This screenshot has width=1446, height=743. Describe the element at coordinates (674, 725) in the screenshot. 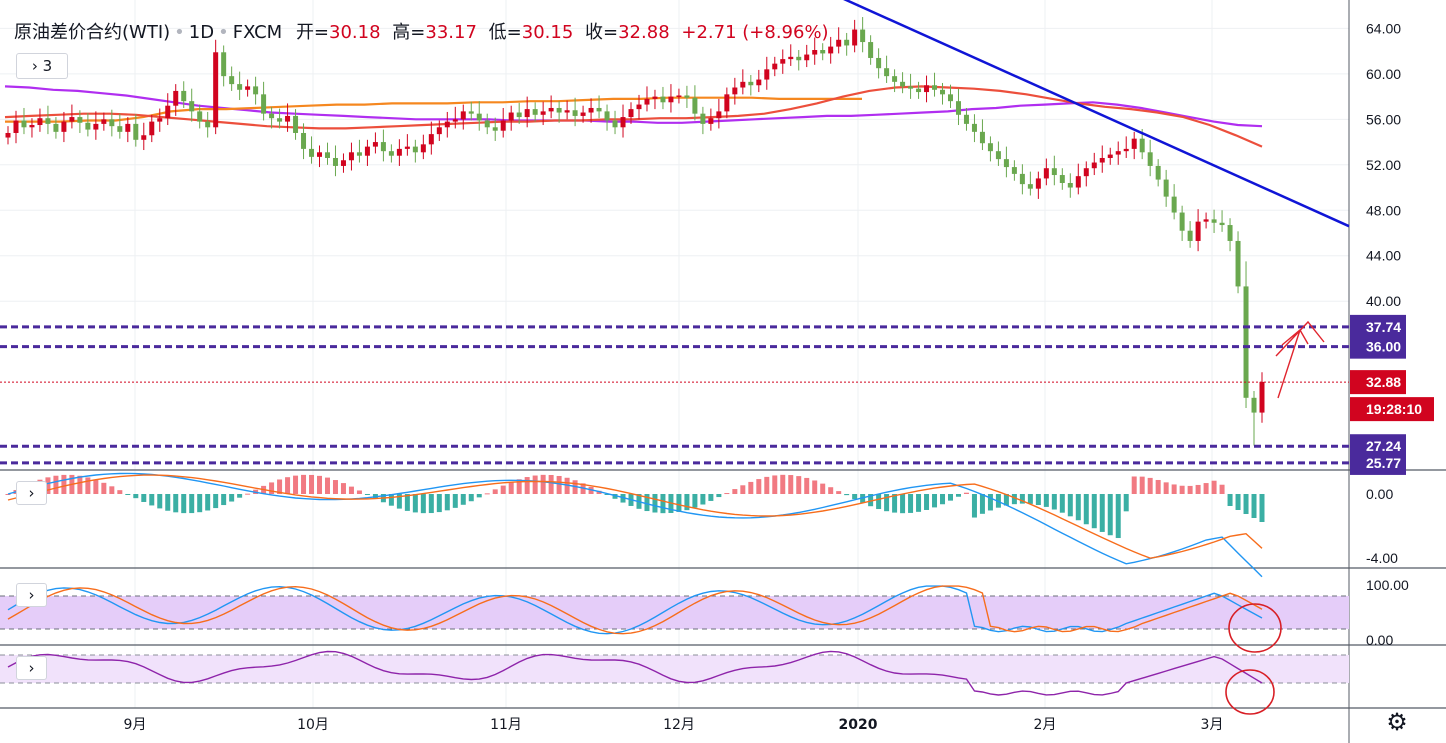

I see `time-axis: 9月 10月 11月 12月 2020 2月 3月` at that location.